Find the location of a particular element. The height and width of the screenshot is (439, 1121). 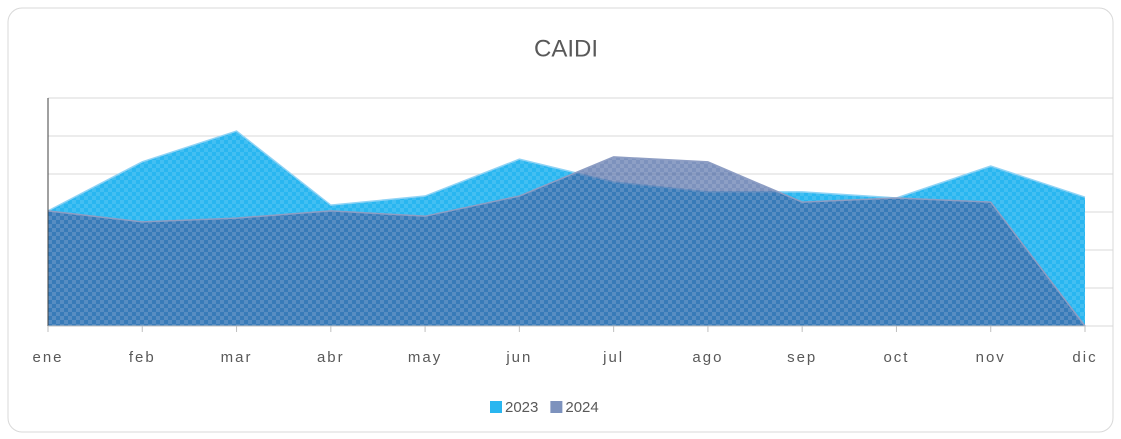

x-tick-label: jul is located at coordinates (613, 357).